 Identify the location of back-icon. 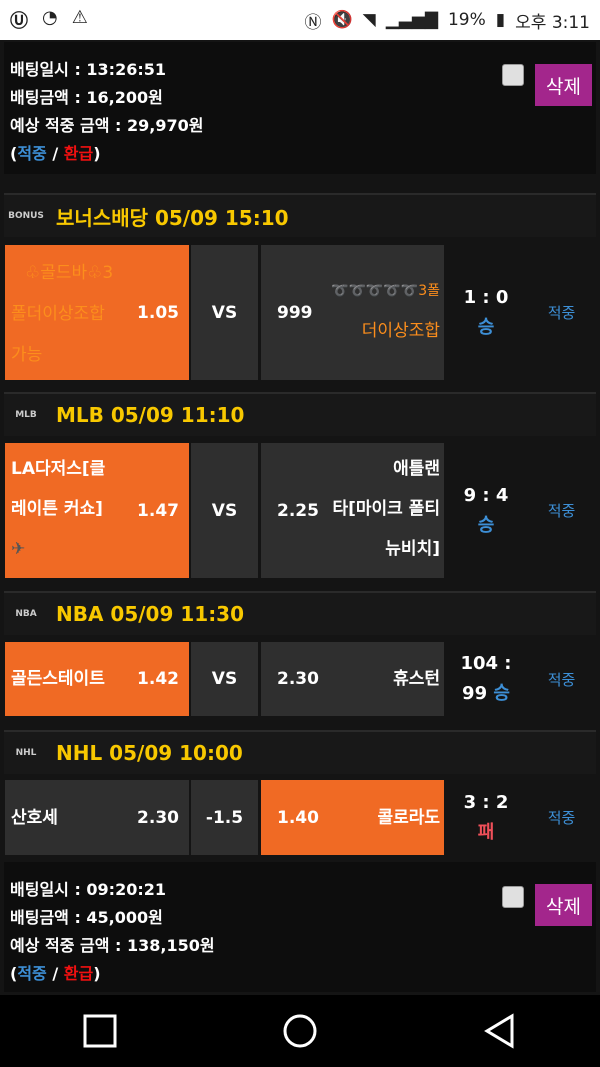
(500, 1031).